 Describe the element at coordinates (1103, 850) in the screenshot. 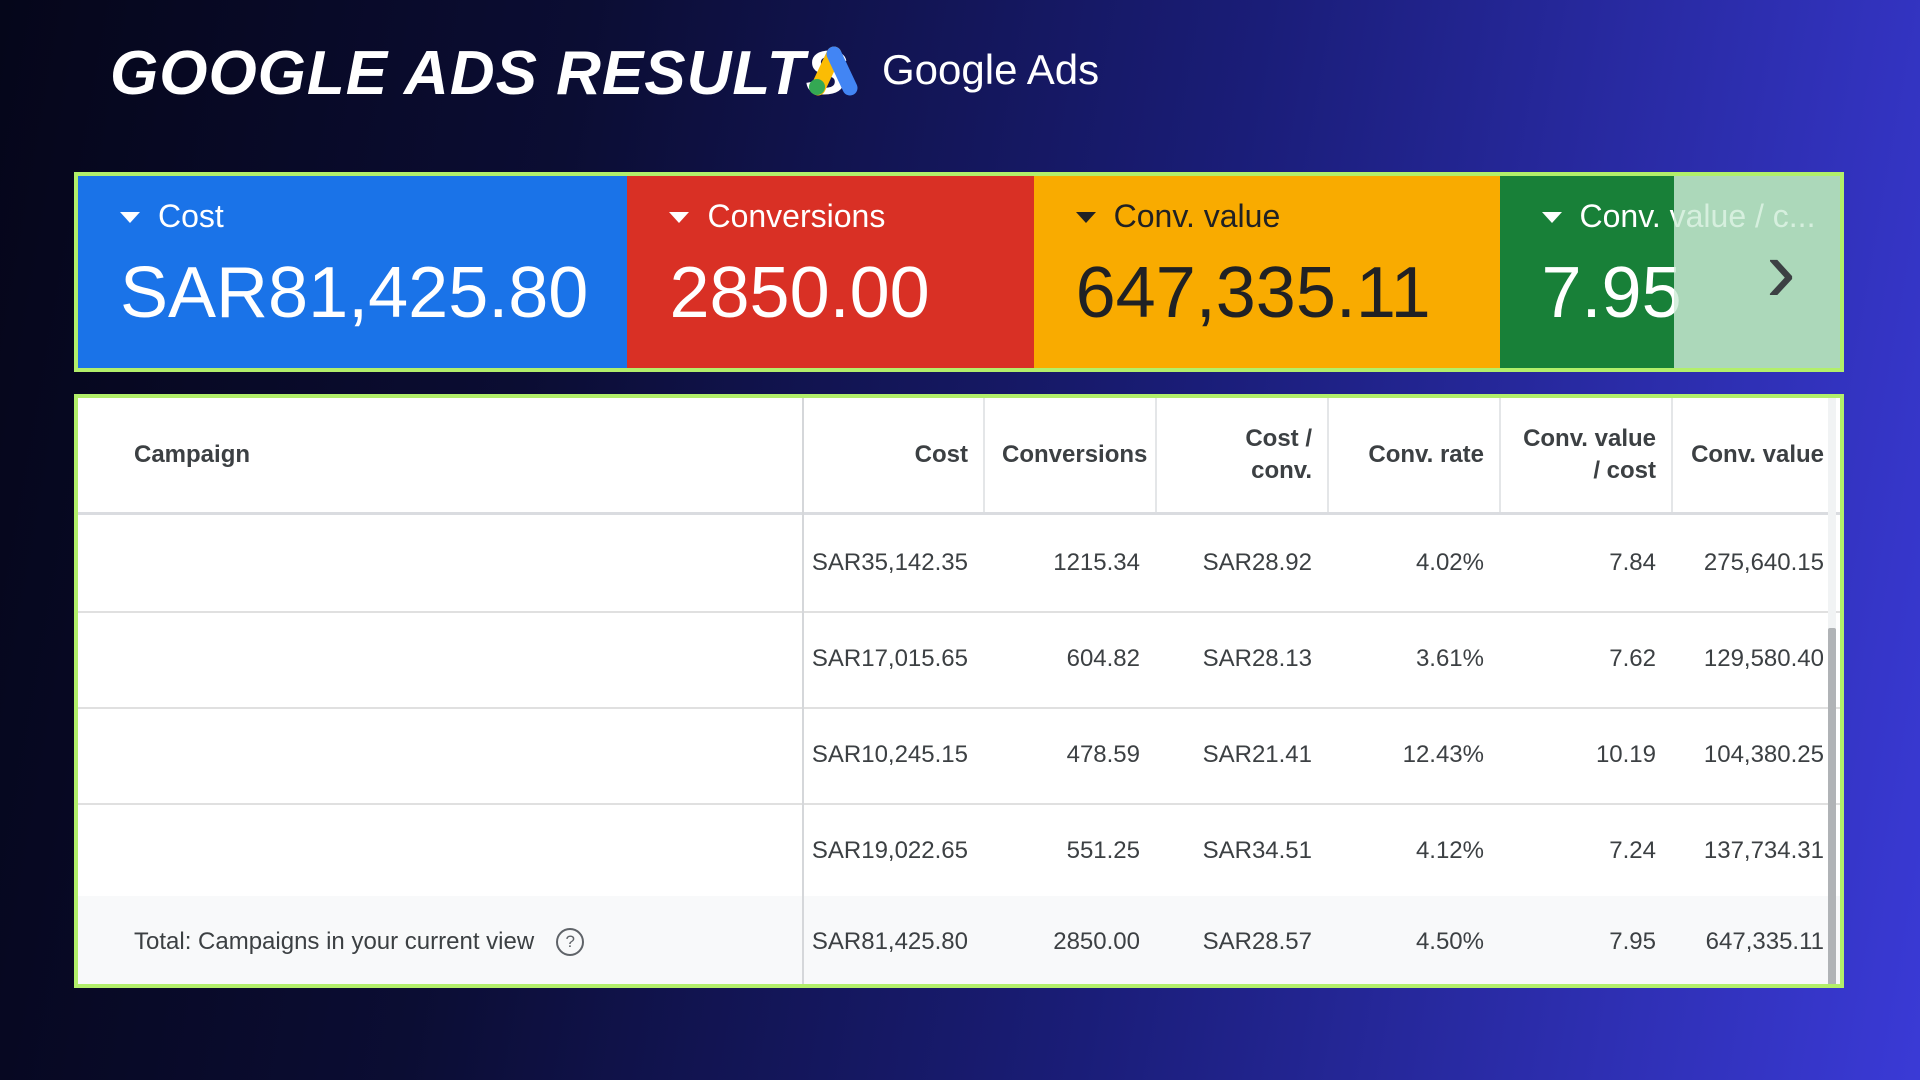

I see `cell-conversions: 551.25` at that location.